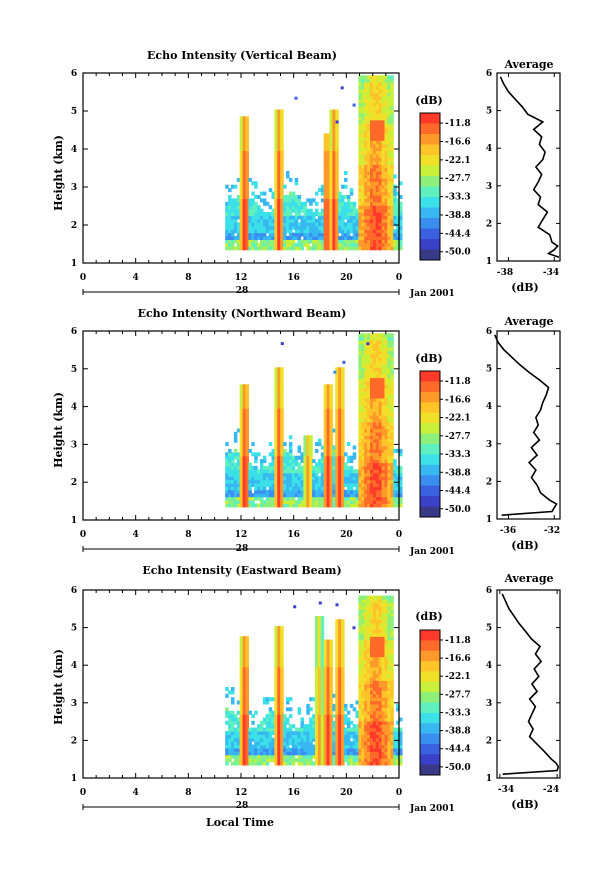 The width and height of the screenshot is (616, 879). Describe the element at coordinates (293, 535) in the screenshot. I see `x-tick-label: 16` at that location.